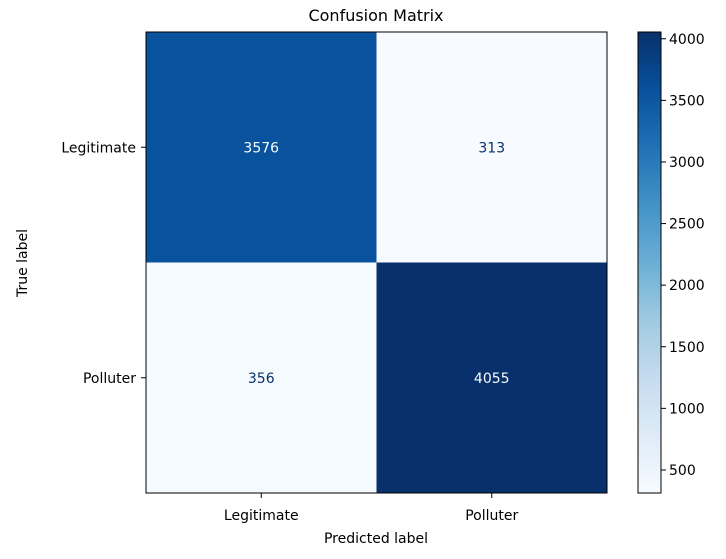 This screenshot has width=726, height=559. Describe the element at coordinates (261, 516) in the screenshot. I see `x-tick-label: Legitimate` at that location.